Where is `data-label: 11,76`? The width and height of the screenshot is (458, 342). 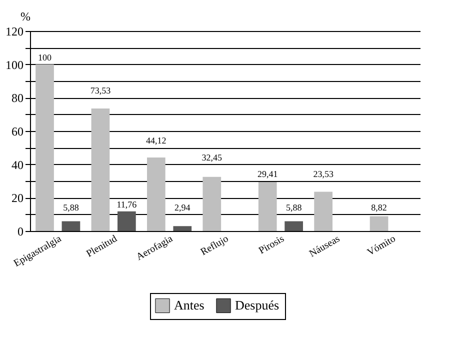
data-label: 11,76 is located at coordinates (127, 204).